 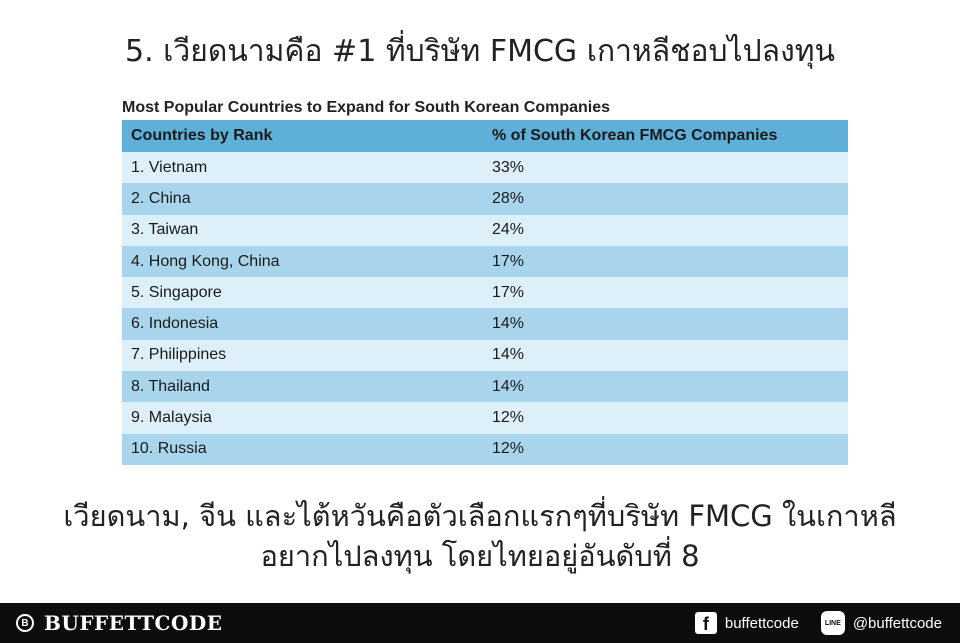 I want to click on country-cell: 10. Russia, so click(x=169, y=449).